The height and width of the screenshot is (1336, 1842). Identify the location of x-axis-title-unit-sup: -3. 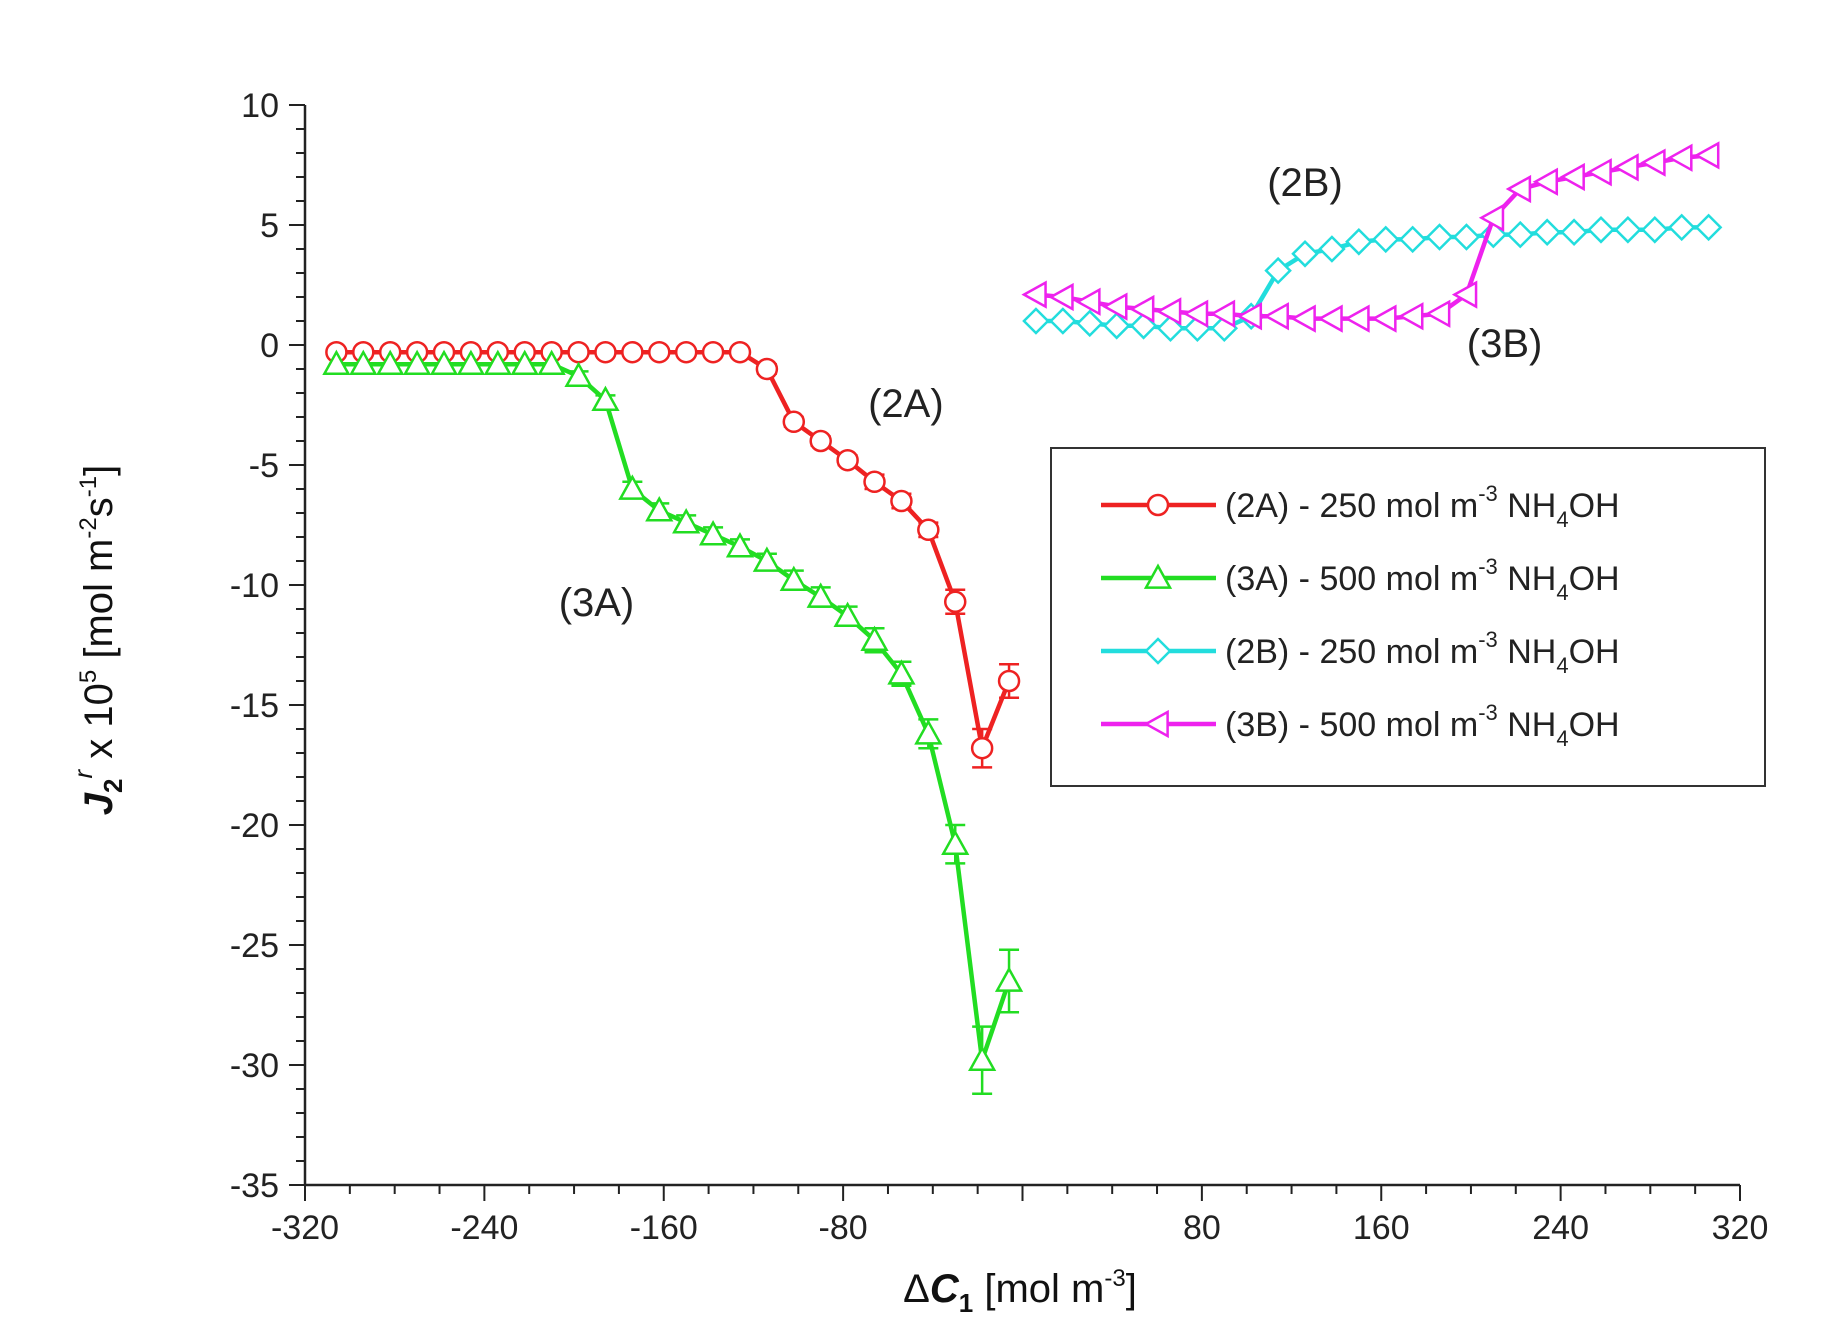
(1114, 1278).